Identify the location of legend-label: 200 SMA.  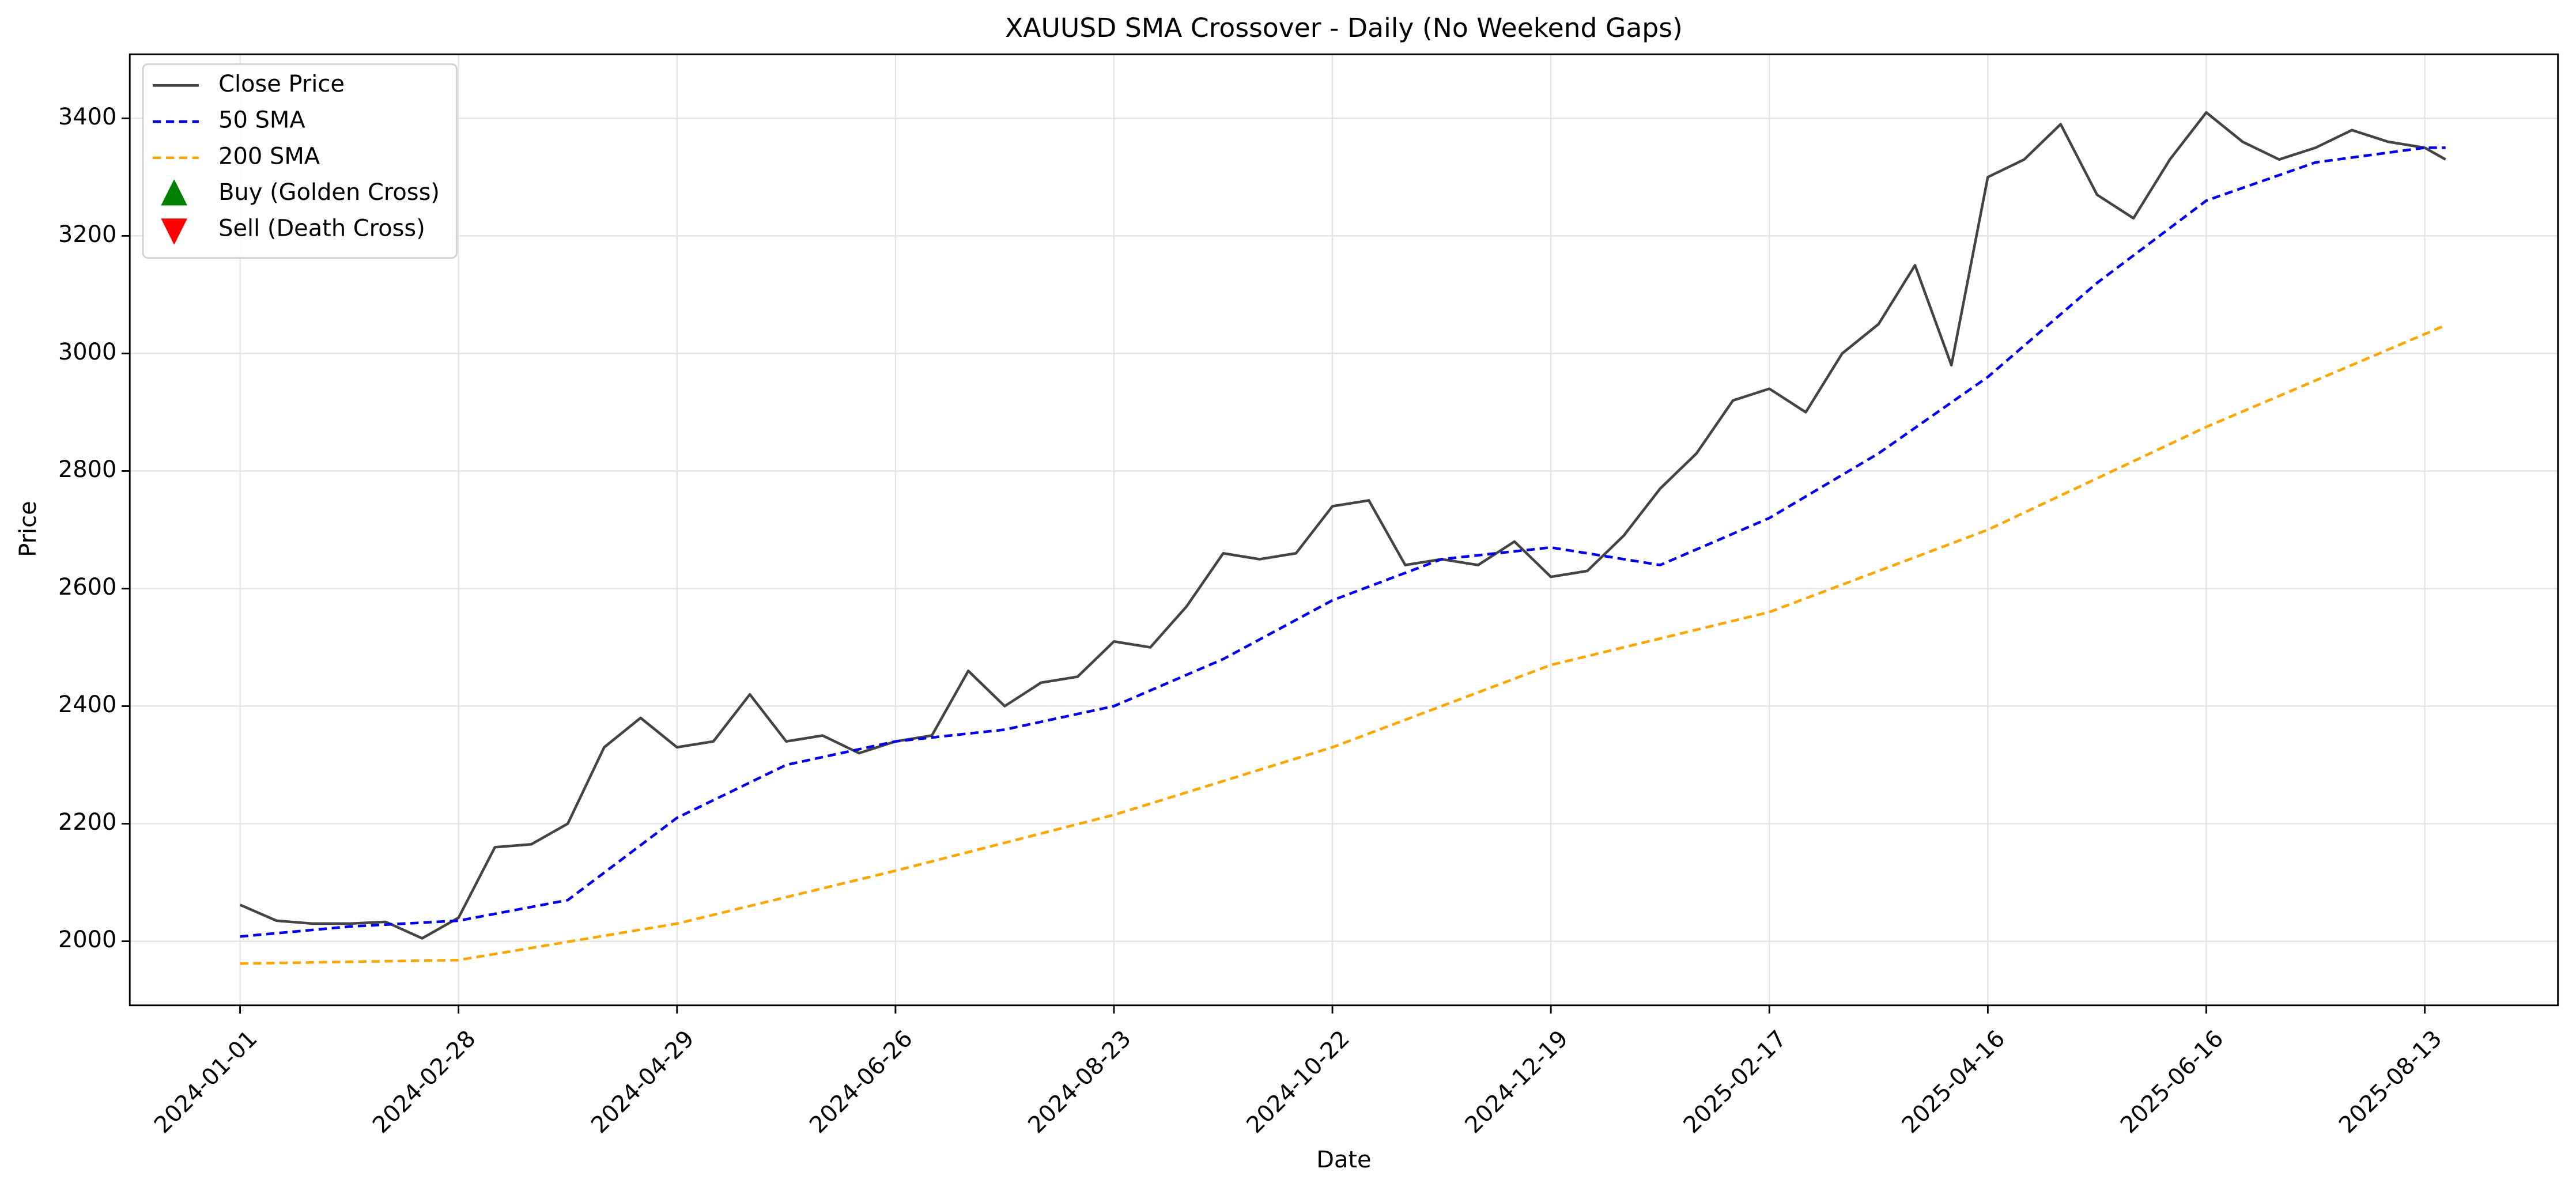
(269, 156).